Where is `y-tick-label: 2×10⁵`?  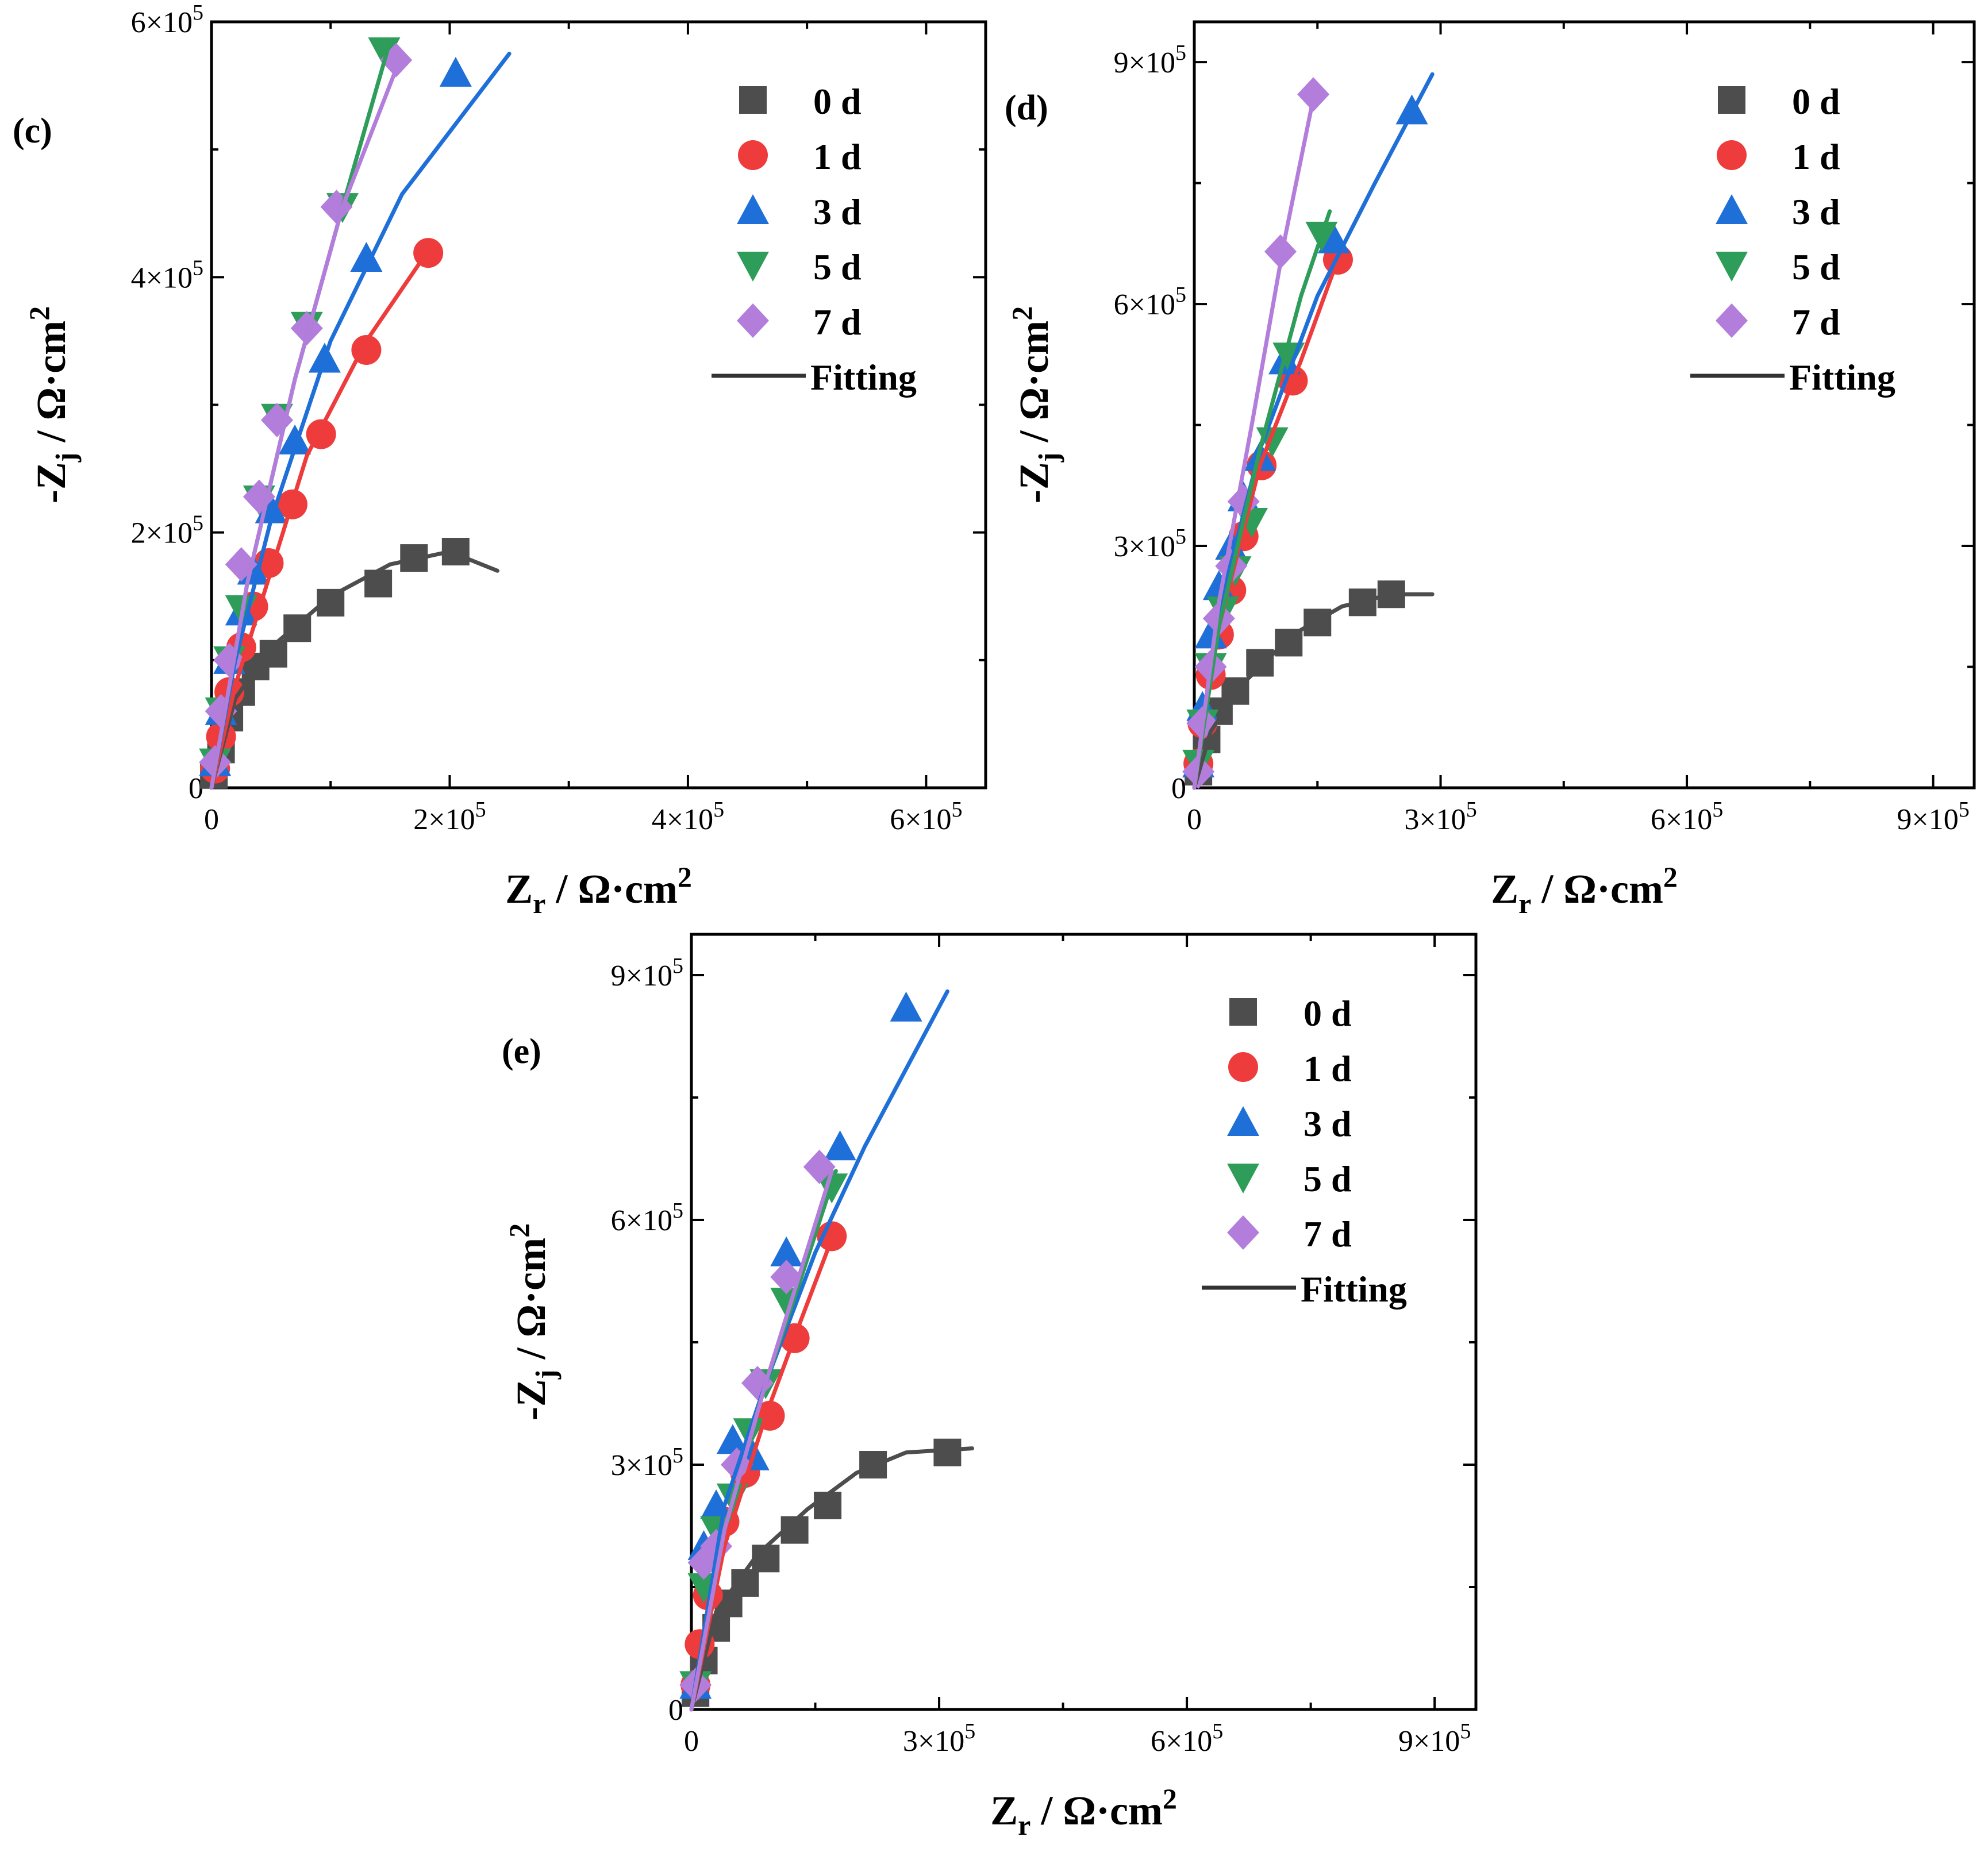 y-tick-label: 2×10⁵ is located at coordinates (167, 530).